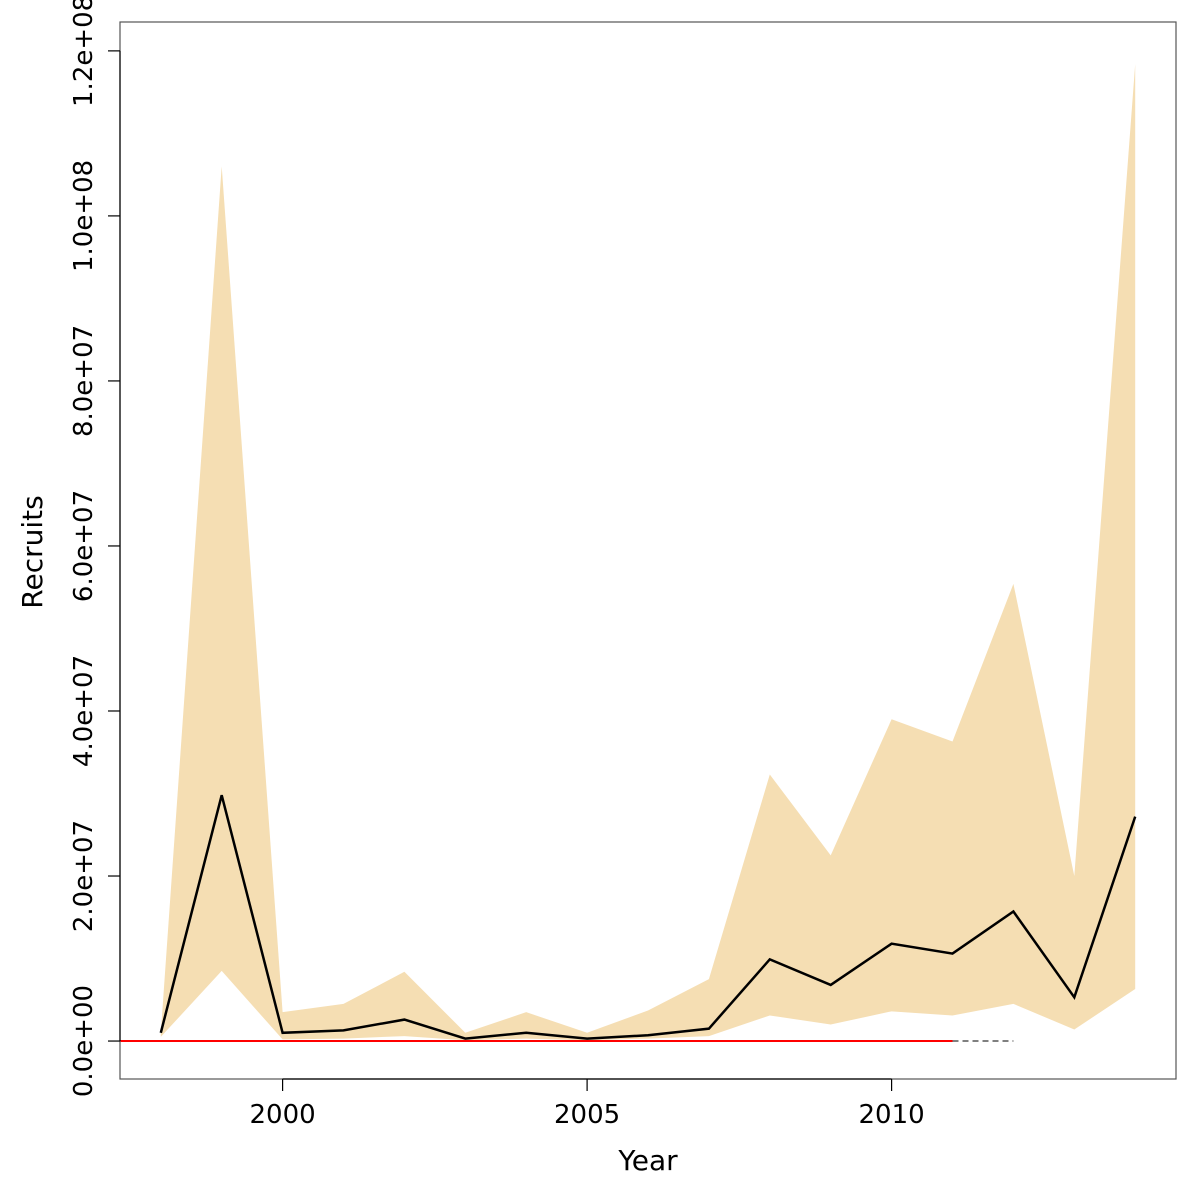 The width and height of the screenshot is (1200, 1200). I want to click on x-tick-label: 2000, so click(283, 1115).